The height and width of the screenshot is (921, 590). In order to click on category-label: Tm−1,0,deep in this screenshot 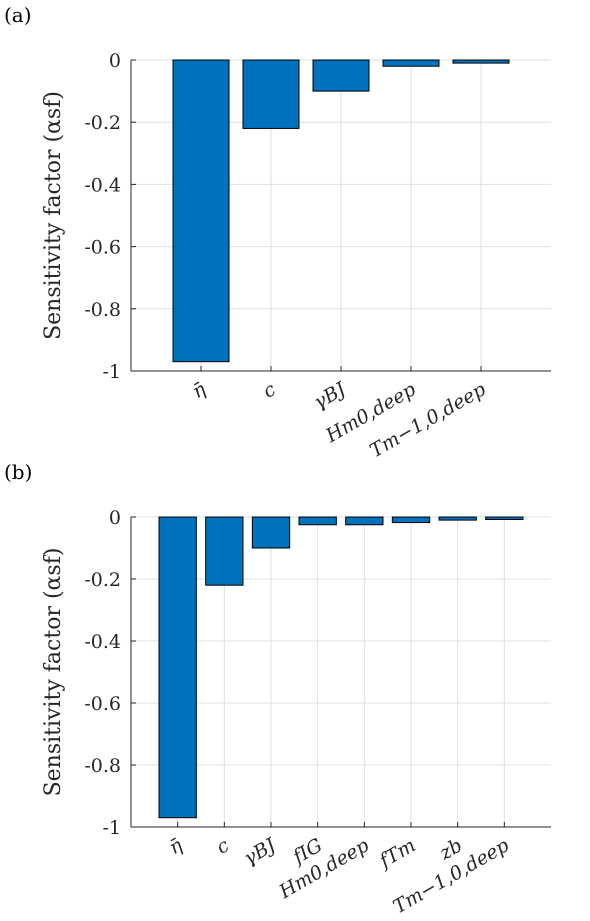, I will do `click(427, 420)`.